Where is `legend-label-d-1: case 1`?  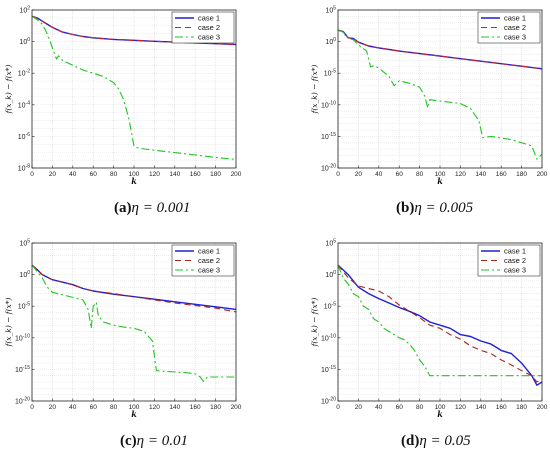 legend-label-d-1: case 1 is located at coordinates (515, 251).